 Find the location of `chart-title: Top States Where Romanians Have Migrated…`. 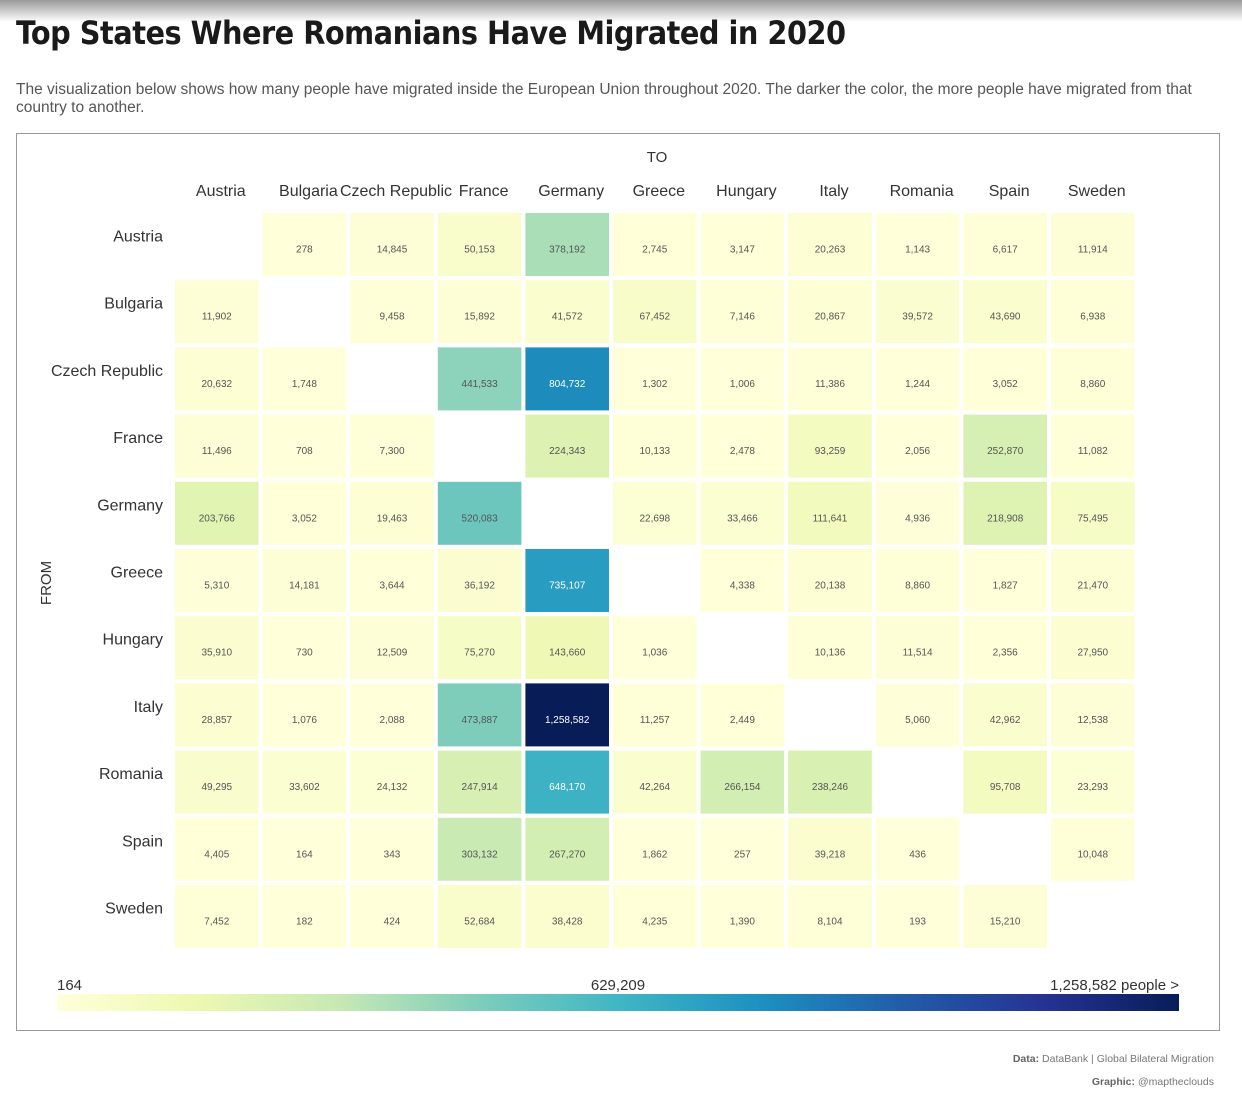

chart-title: Top States Where Romanians Have Migrated… is located at coordinates (431, 33).